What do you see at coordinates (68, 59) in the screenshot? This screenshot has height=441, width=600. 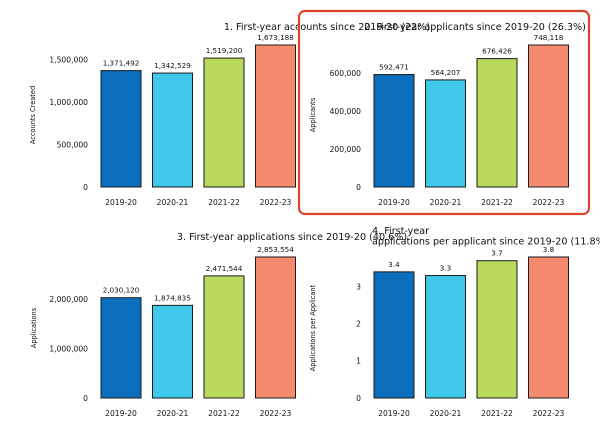 I see `y-tick-label: 1,500,000` at bounding box center [68, 59].